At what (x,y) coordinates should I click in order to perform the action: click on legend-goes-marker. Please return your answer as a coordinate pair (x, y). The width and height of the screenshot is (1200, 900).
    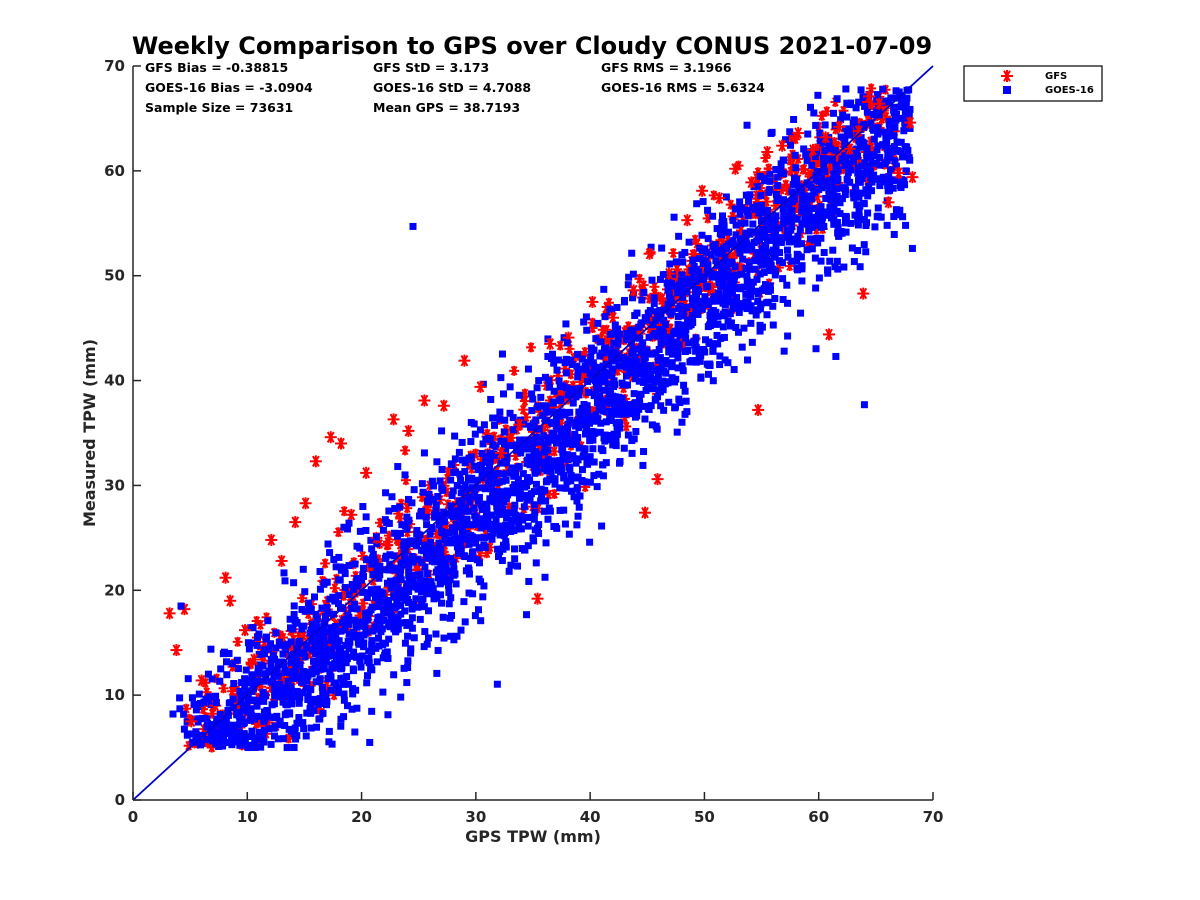
    Looking at the image, I should click on (1007, 90).